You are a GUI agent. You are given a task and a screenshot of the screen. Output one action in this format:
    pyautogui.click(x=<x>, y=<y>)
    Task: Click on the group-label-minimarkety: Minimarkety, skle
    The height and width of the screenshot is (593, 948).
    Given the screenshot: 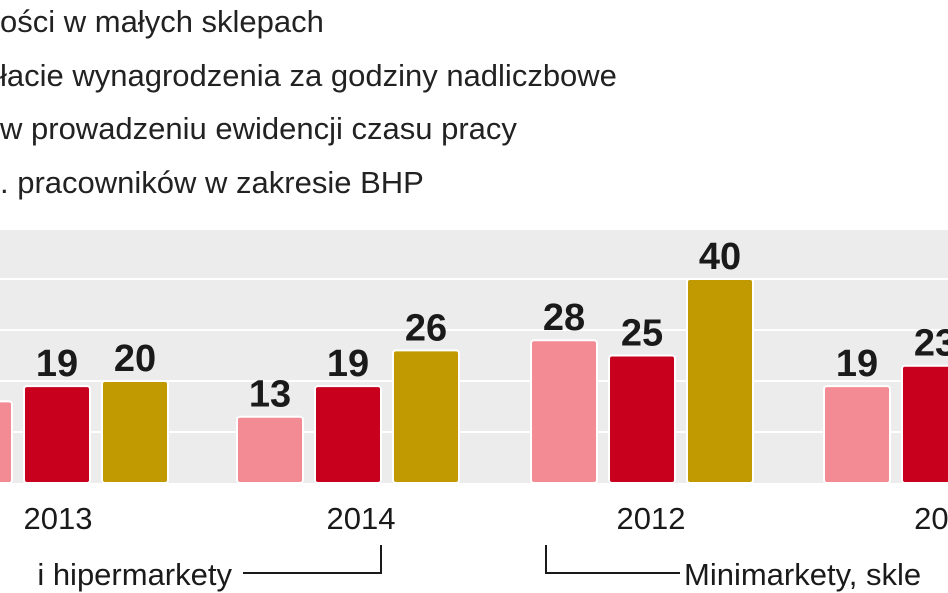 What is the action you would take?
    pyautogui.click(x=802, y=574)
    